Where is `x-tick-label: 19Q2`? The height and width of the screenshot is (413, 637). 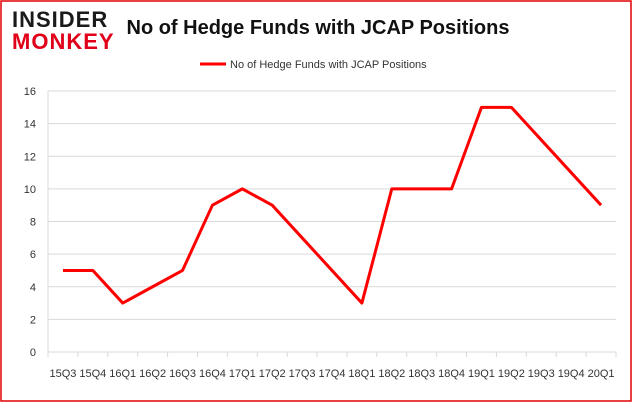 x-tick-label: 19Q2 is located at coordinates (511, 374).